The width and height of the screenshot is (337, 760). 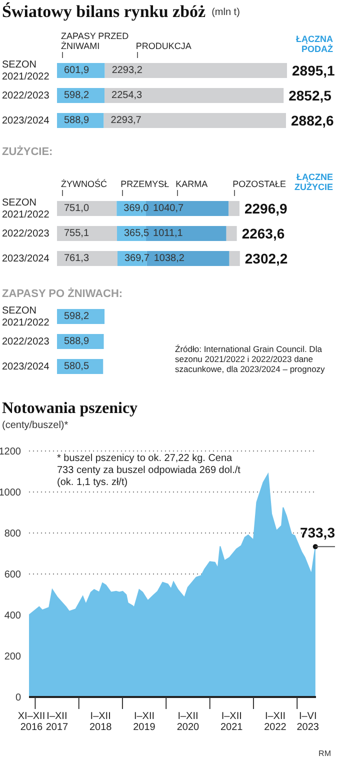 What do you see at coordinates (77, 233) in the screenshot?
I see `data-label: 755,1` at bounding box center [77, 233].